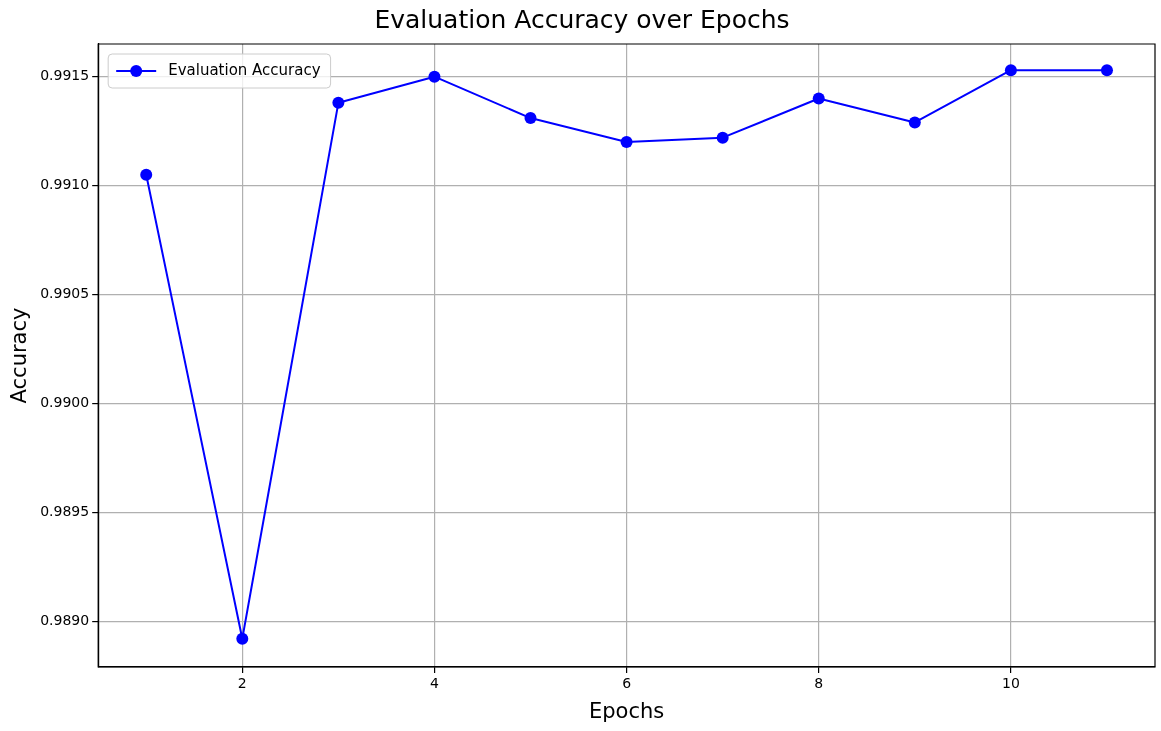 The width and height of the screenshot is (1161, 731). Describe the element at coordinates (65, 75) in the screenshot. I see `y-tick-label: 0.9915` at that location.